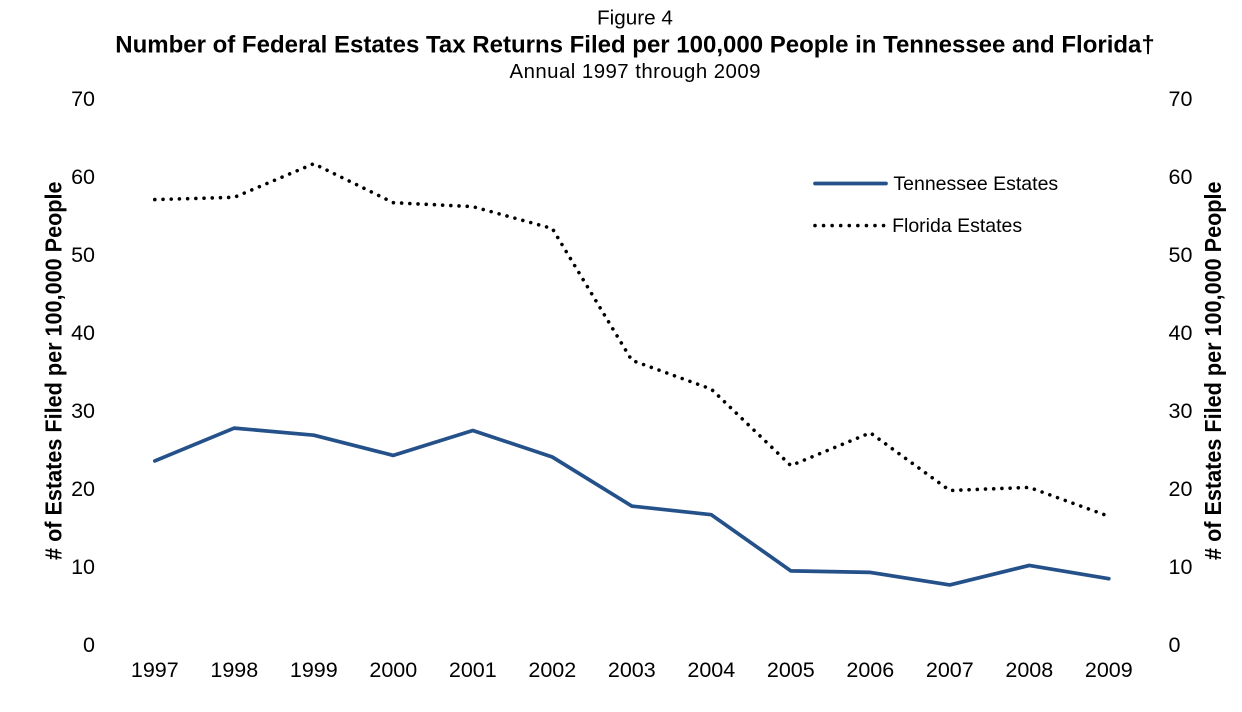 This screenshot has width=1242, height=712. What do you see at coordinates (950, 670) in the screenshot?
I see `svg-text: 2007` at bounding box center [950, 670].